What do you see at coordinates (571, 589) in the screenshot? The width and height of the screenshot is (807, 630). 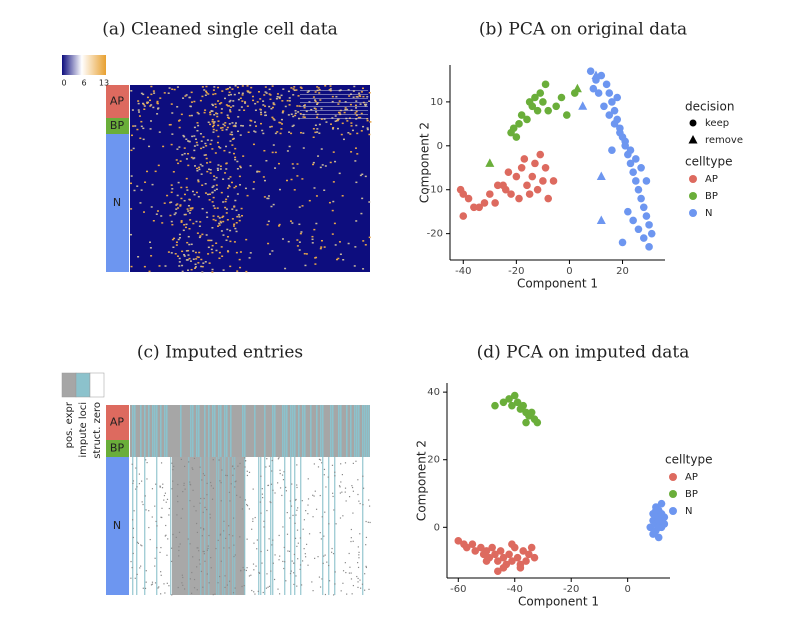 I see `x-tick-label: -20` at bounding box center [571, 589].